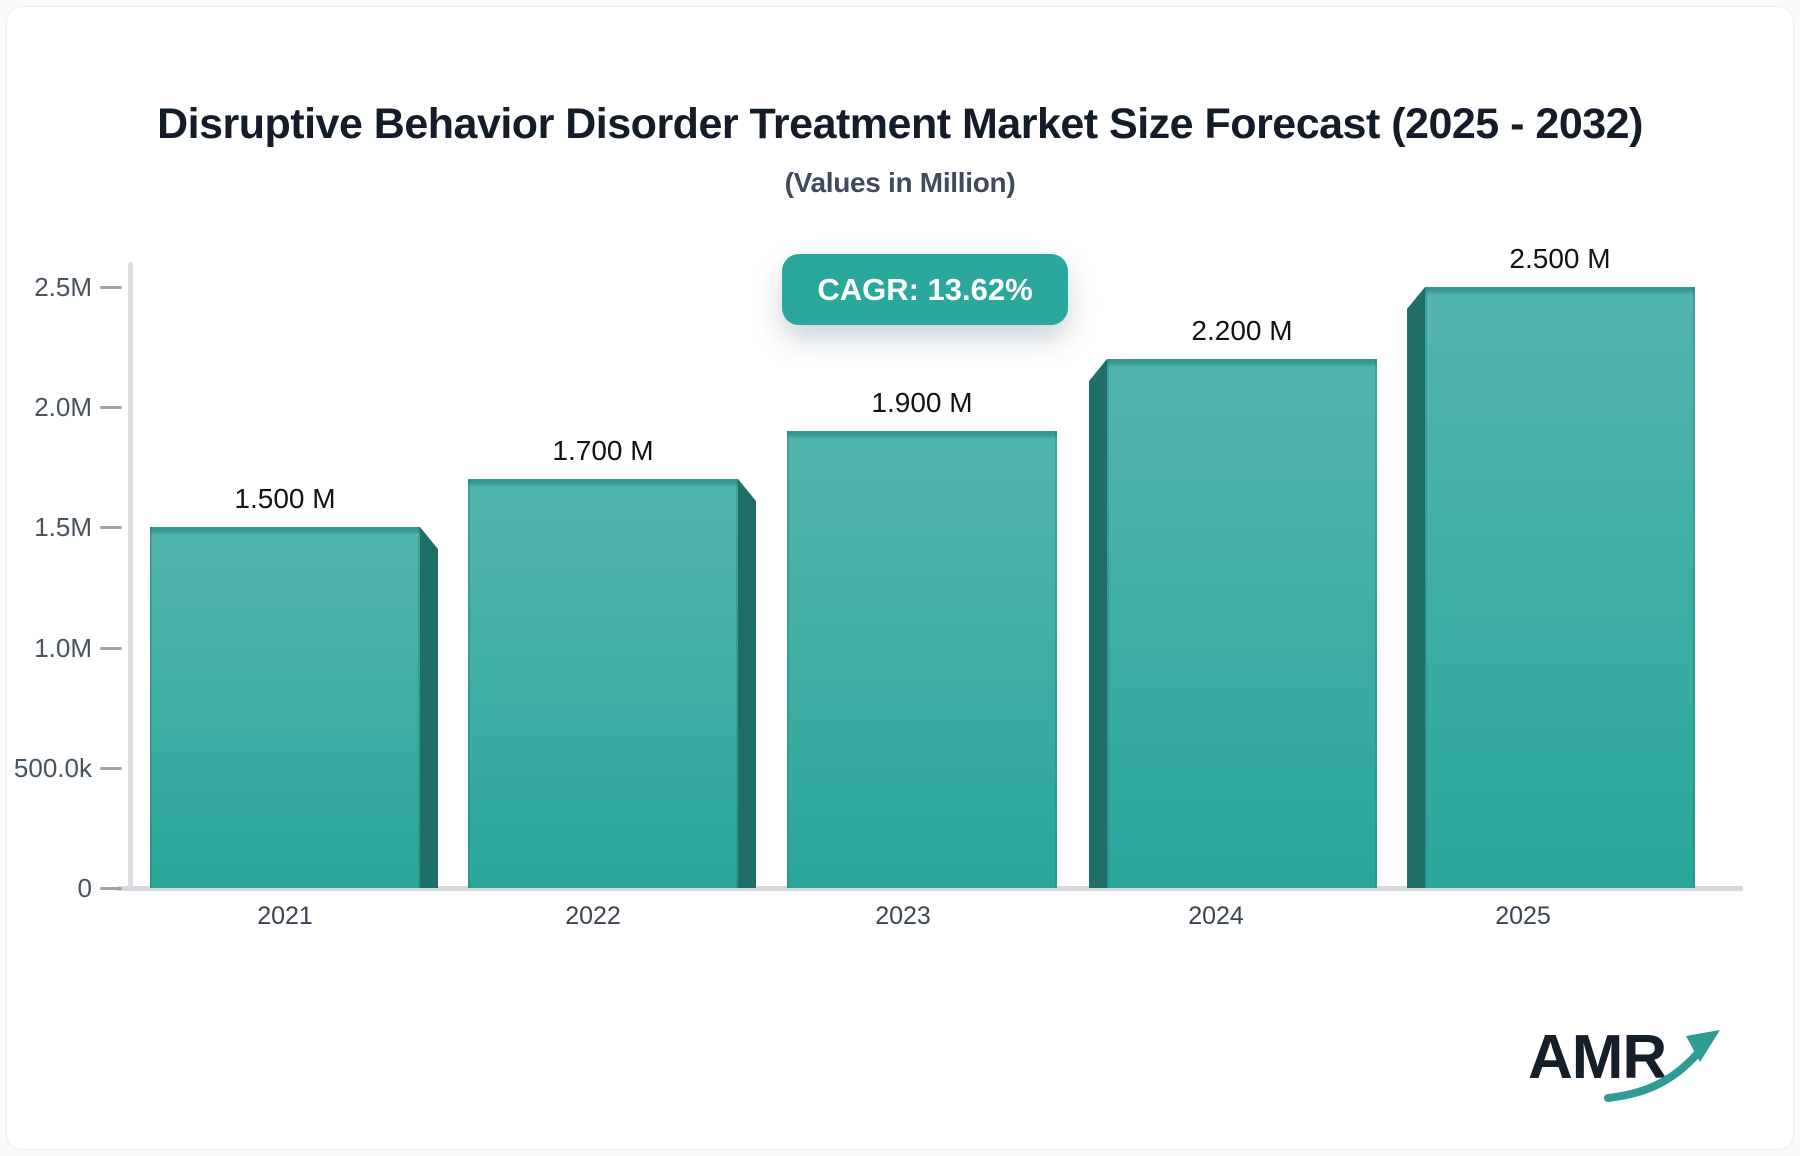 The image size is (1800, 1156). Describe the element at coordinates (63, 287) in the screenshot. I see `y-axis-tick-label: 2.5M` at that location.